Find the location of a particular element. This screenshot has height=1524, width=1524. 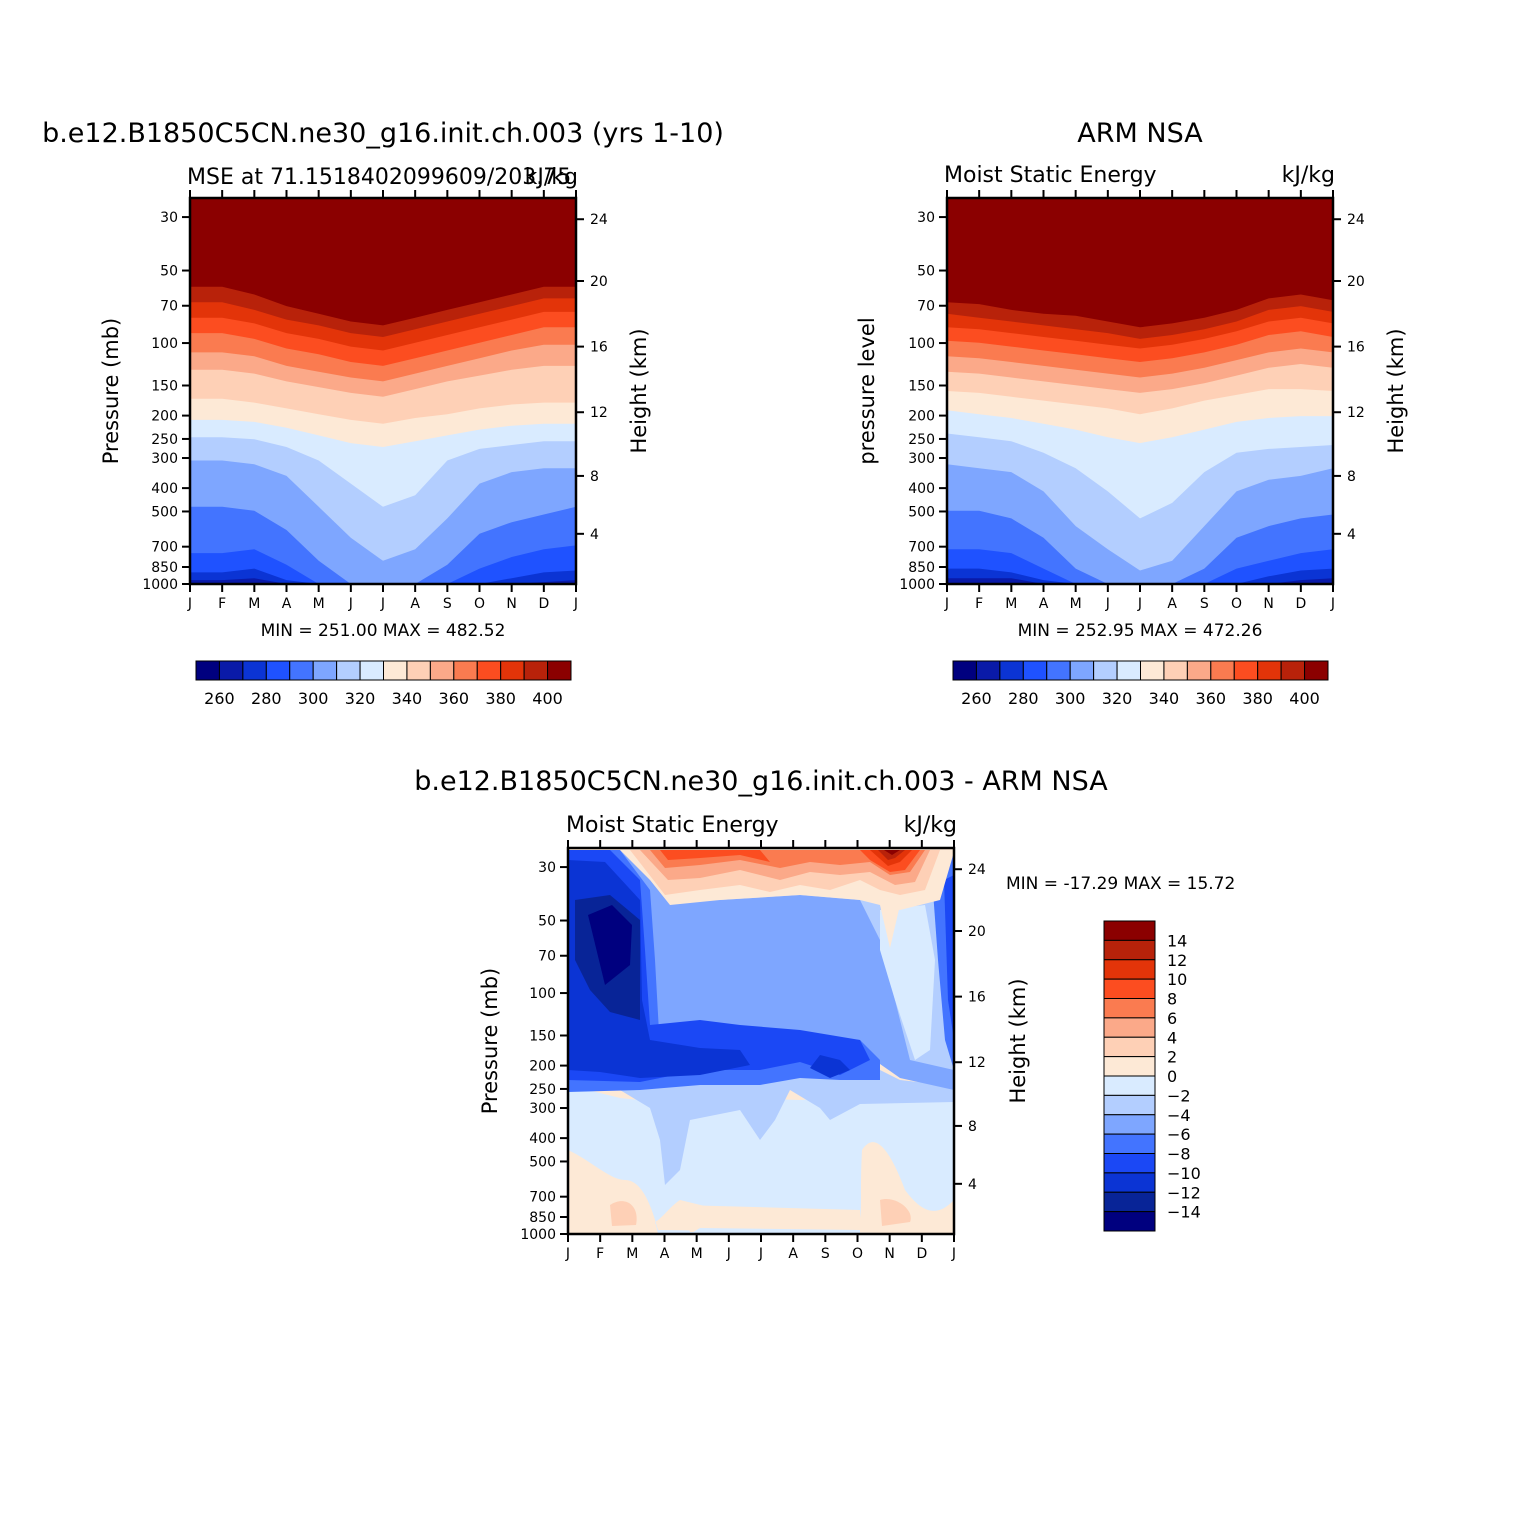

contour-band is located at coordinates (1140, 566).